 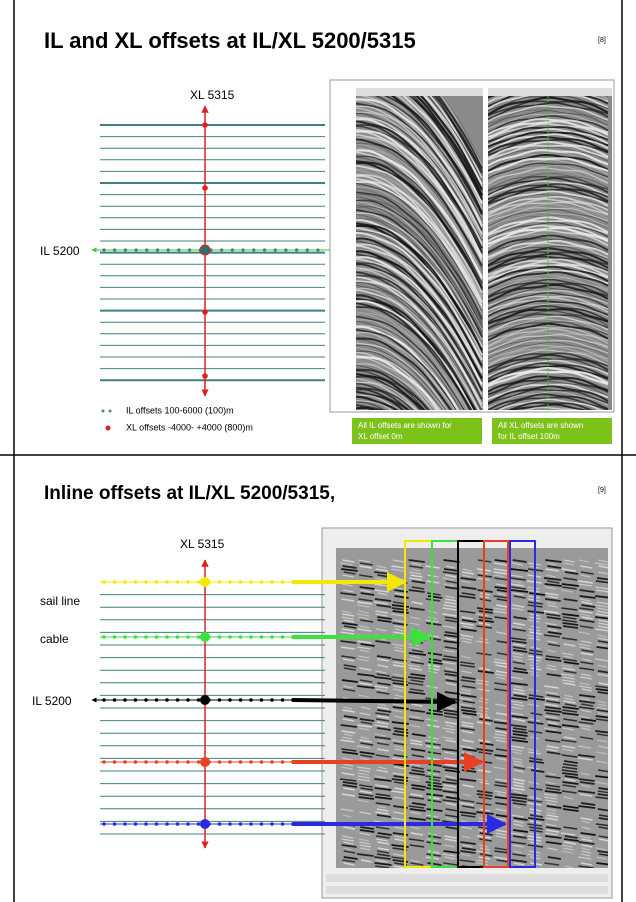 I want to click on center-dot, so click(x=205, y=582).